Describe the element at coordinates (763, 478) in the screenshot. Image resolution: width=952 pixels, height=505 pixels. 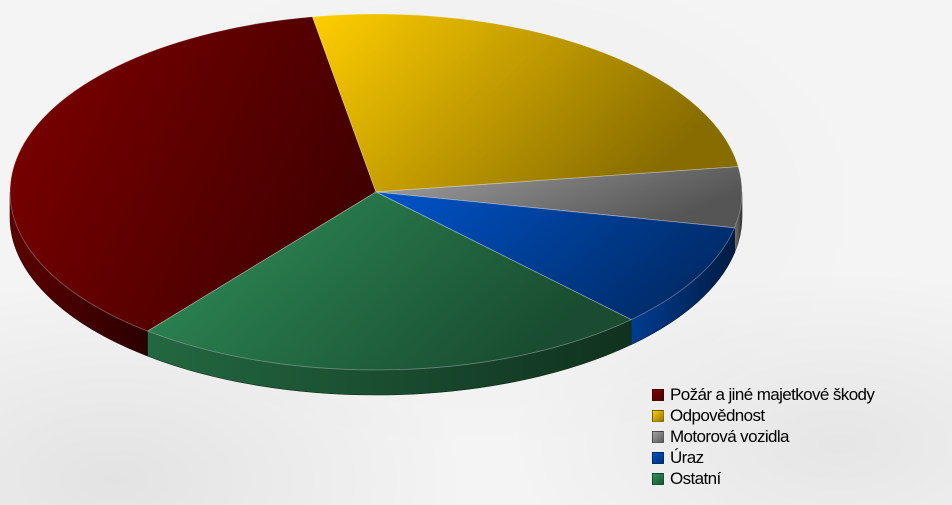
I see `legend-item: Ostatní` at that location.